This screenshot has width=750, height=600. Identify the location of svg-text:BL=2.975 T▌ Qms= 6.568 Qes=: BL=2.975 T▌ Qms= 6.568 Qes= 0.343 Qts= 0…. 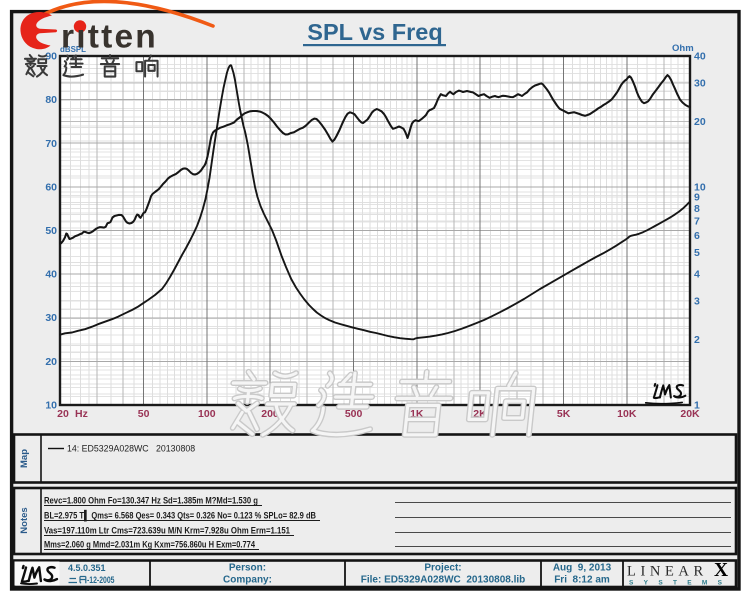
(180, 516).